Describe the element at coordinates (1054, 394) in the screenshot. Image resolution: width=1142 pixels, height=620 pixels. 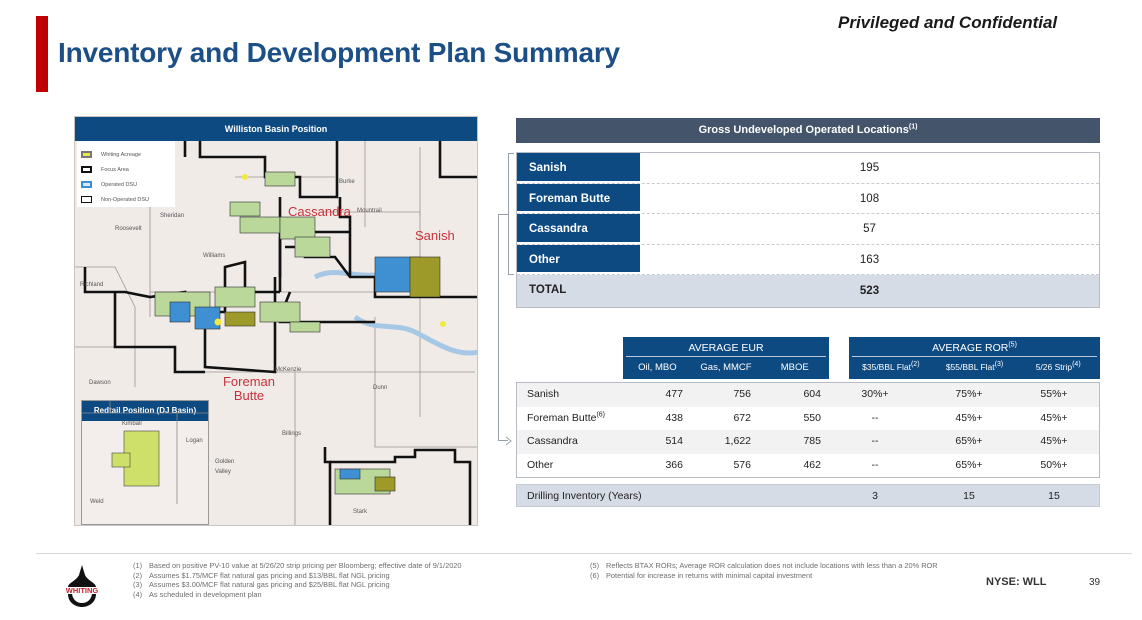
I see `strip-cell: 55%+` at that location.